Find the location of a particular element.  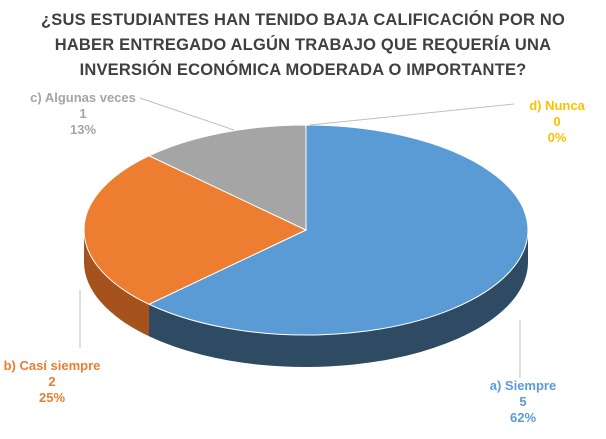

label-siempre-percent: 62% is located at coordinates (523, 417).